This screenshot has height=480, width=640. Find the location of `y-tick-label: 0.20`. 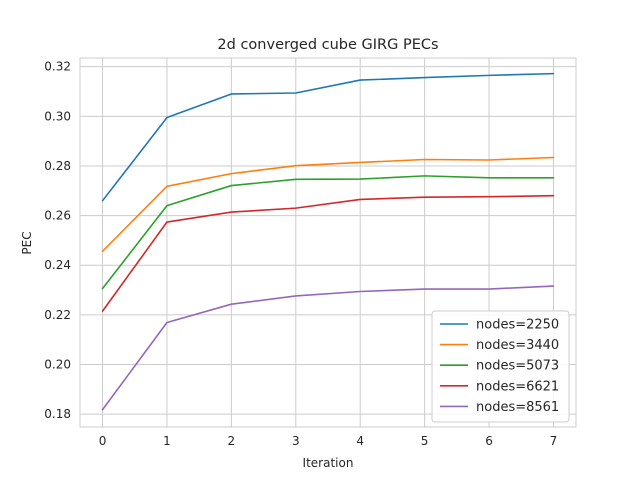

y-tick-label: 0.20 is located at coordinates (57, 364).